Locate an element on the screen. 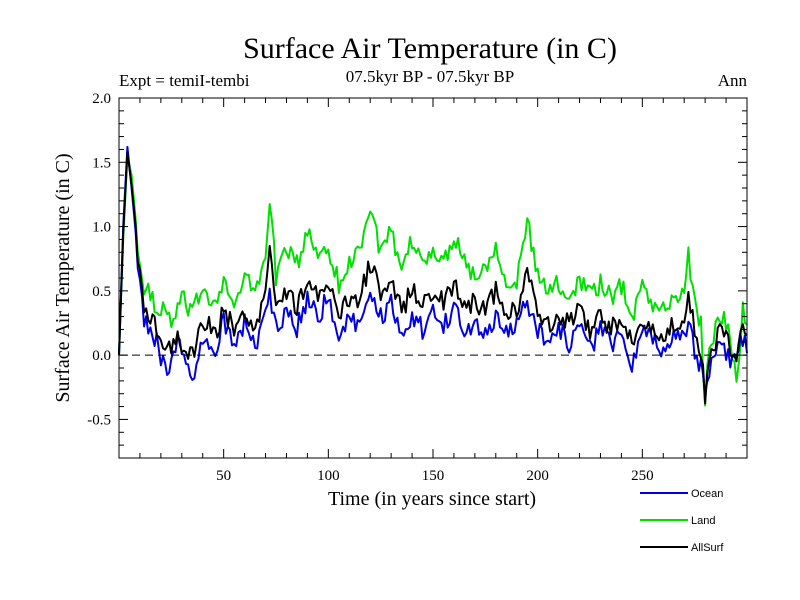  chart-subtitle: 07.5kyr BP - 07.5kyr BP is located at coordinates (430, 76).